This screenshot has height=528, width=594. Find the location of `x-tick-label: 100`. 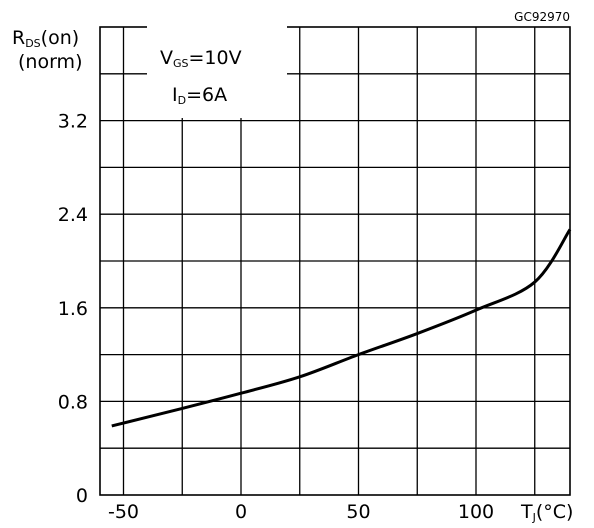

x-tick-label: 100 is located at coordinates (476, 512).